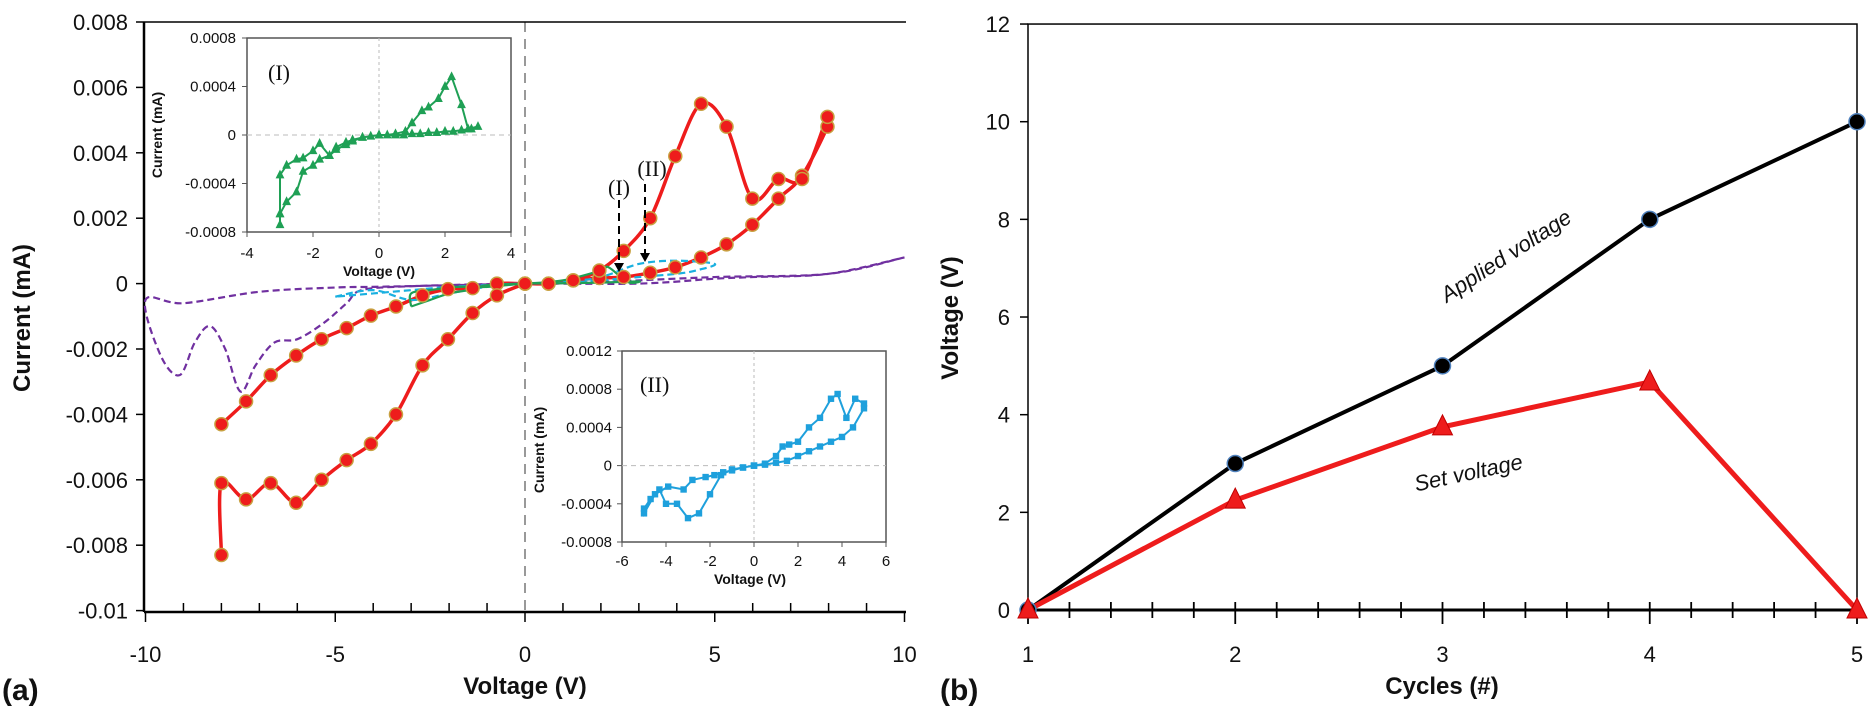  I want to click on b-y-axis-label: Voltage (V), so click(950, 318).